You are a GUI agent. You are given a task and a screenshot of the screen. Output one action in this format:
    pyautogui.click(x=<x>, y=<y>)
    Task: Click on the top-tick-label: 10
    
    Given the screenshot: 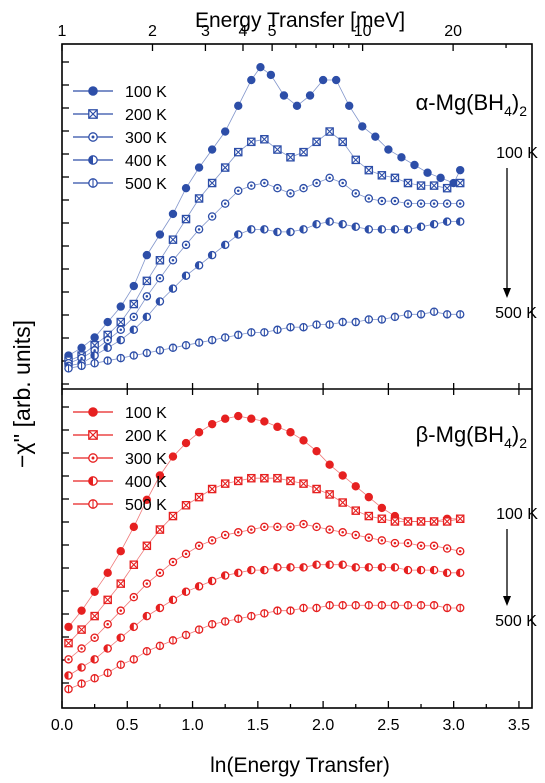 What is the action you would take?
    pyautogui.click(x=363, y=31)
    